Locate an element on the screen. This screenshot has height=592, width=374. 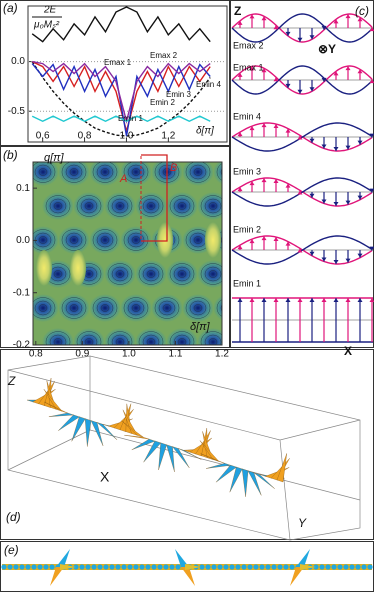
panel-label: (e) is located at coordinates (11, 550).